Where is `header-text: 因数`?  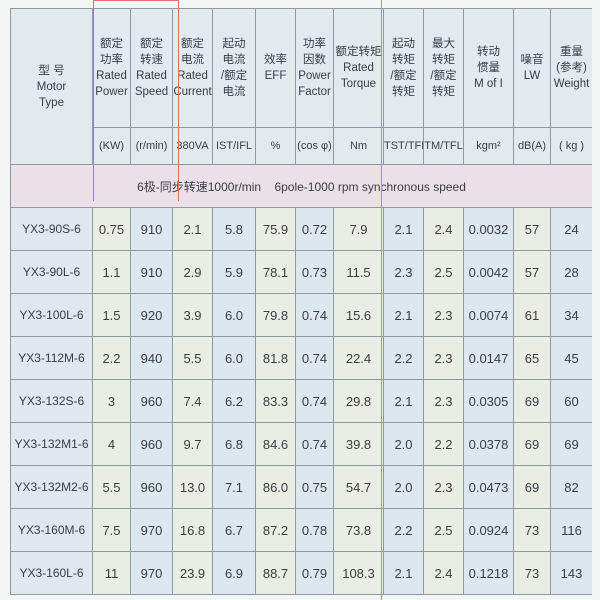
header-text: 因数 is located at coordinates (314, 60).